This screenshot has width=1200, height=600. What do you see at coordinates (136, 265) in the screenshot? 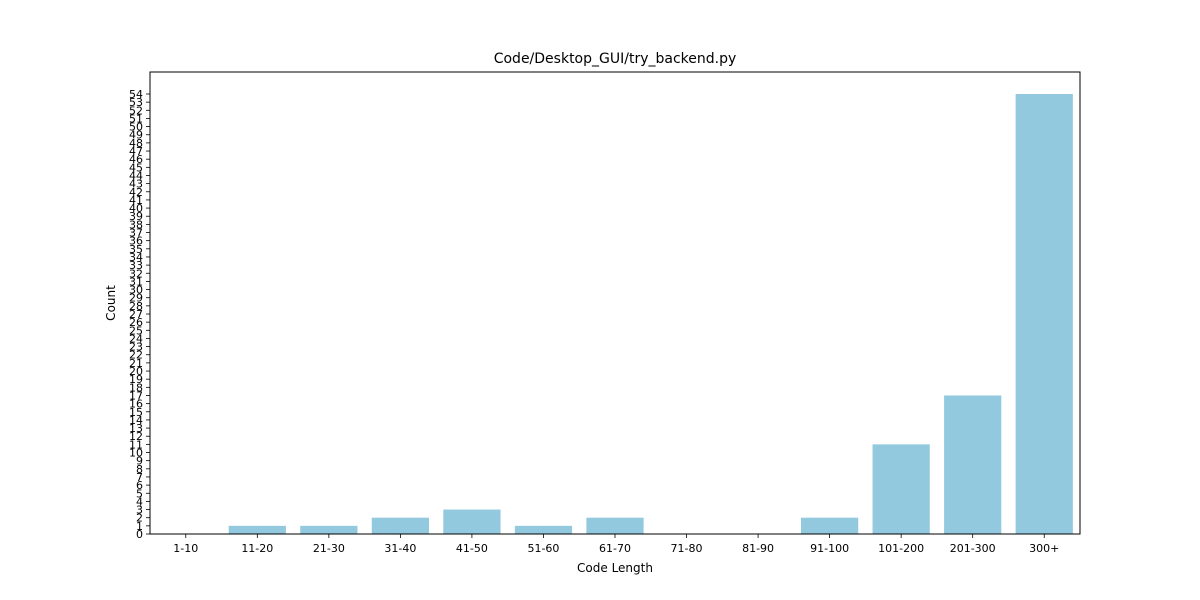
I see `y-tick-label: 33` at bounding box center [136, 265].